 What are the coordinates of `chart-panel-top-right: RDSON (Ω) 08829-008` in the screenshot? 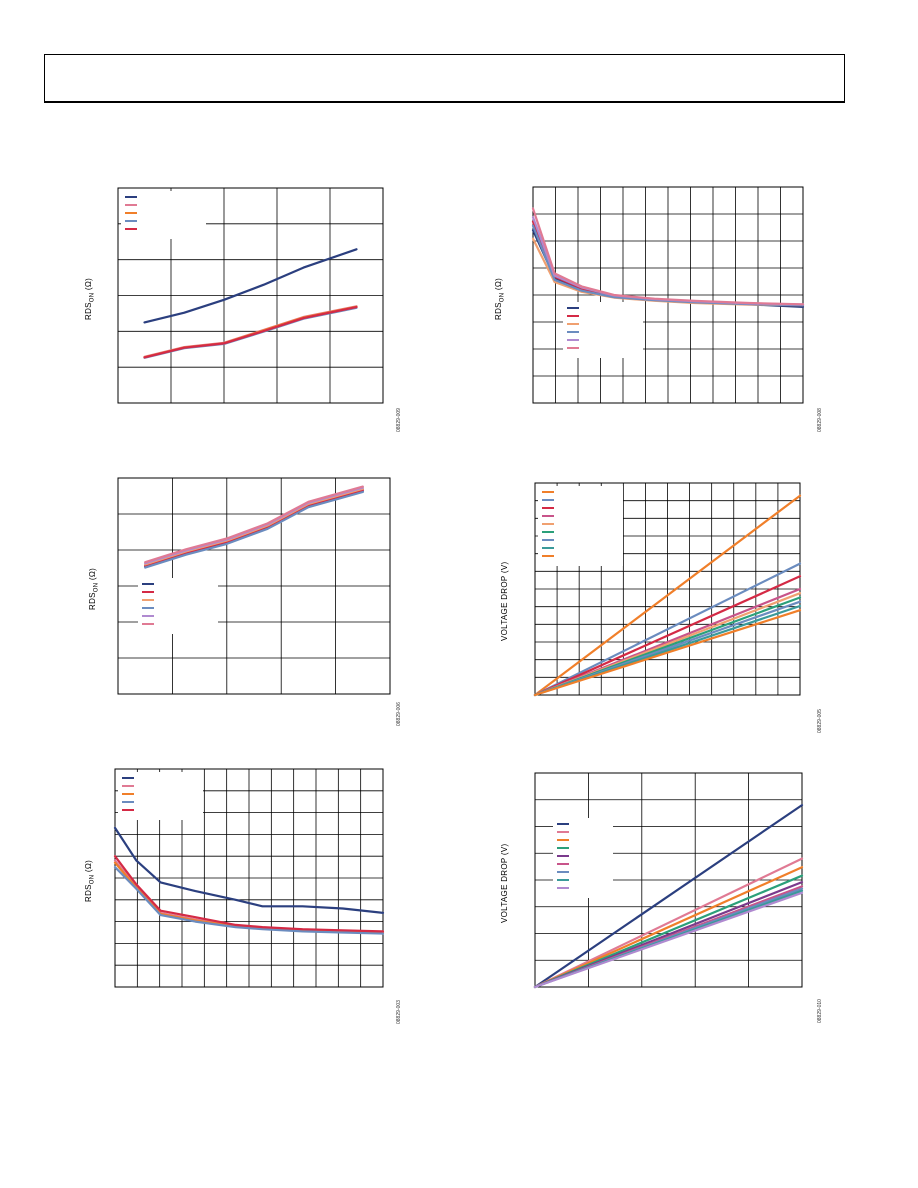 It's located at (660, 310).